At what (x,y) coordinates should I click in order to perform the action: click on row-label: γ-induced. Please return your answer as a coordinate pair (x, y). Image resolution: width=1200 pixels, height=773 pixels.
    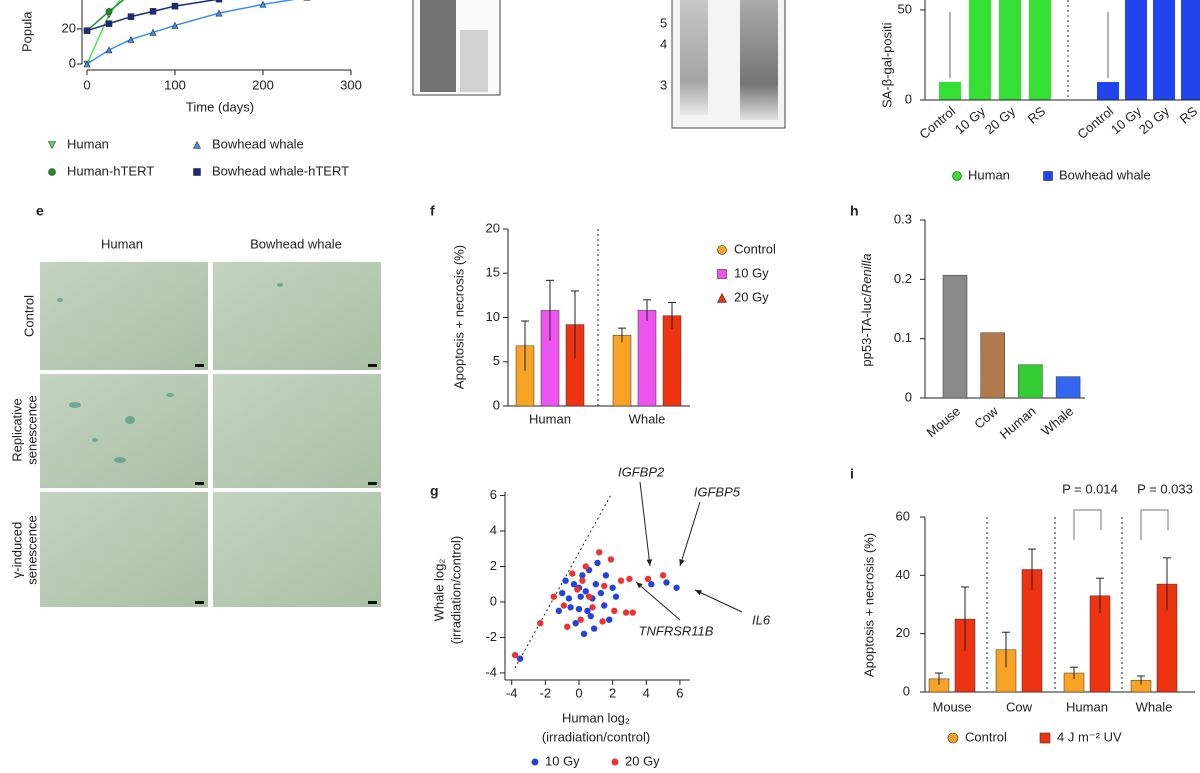
    Looking at the image, I should click on (16, 550).